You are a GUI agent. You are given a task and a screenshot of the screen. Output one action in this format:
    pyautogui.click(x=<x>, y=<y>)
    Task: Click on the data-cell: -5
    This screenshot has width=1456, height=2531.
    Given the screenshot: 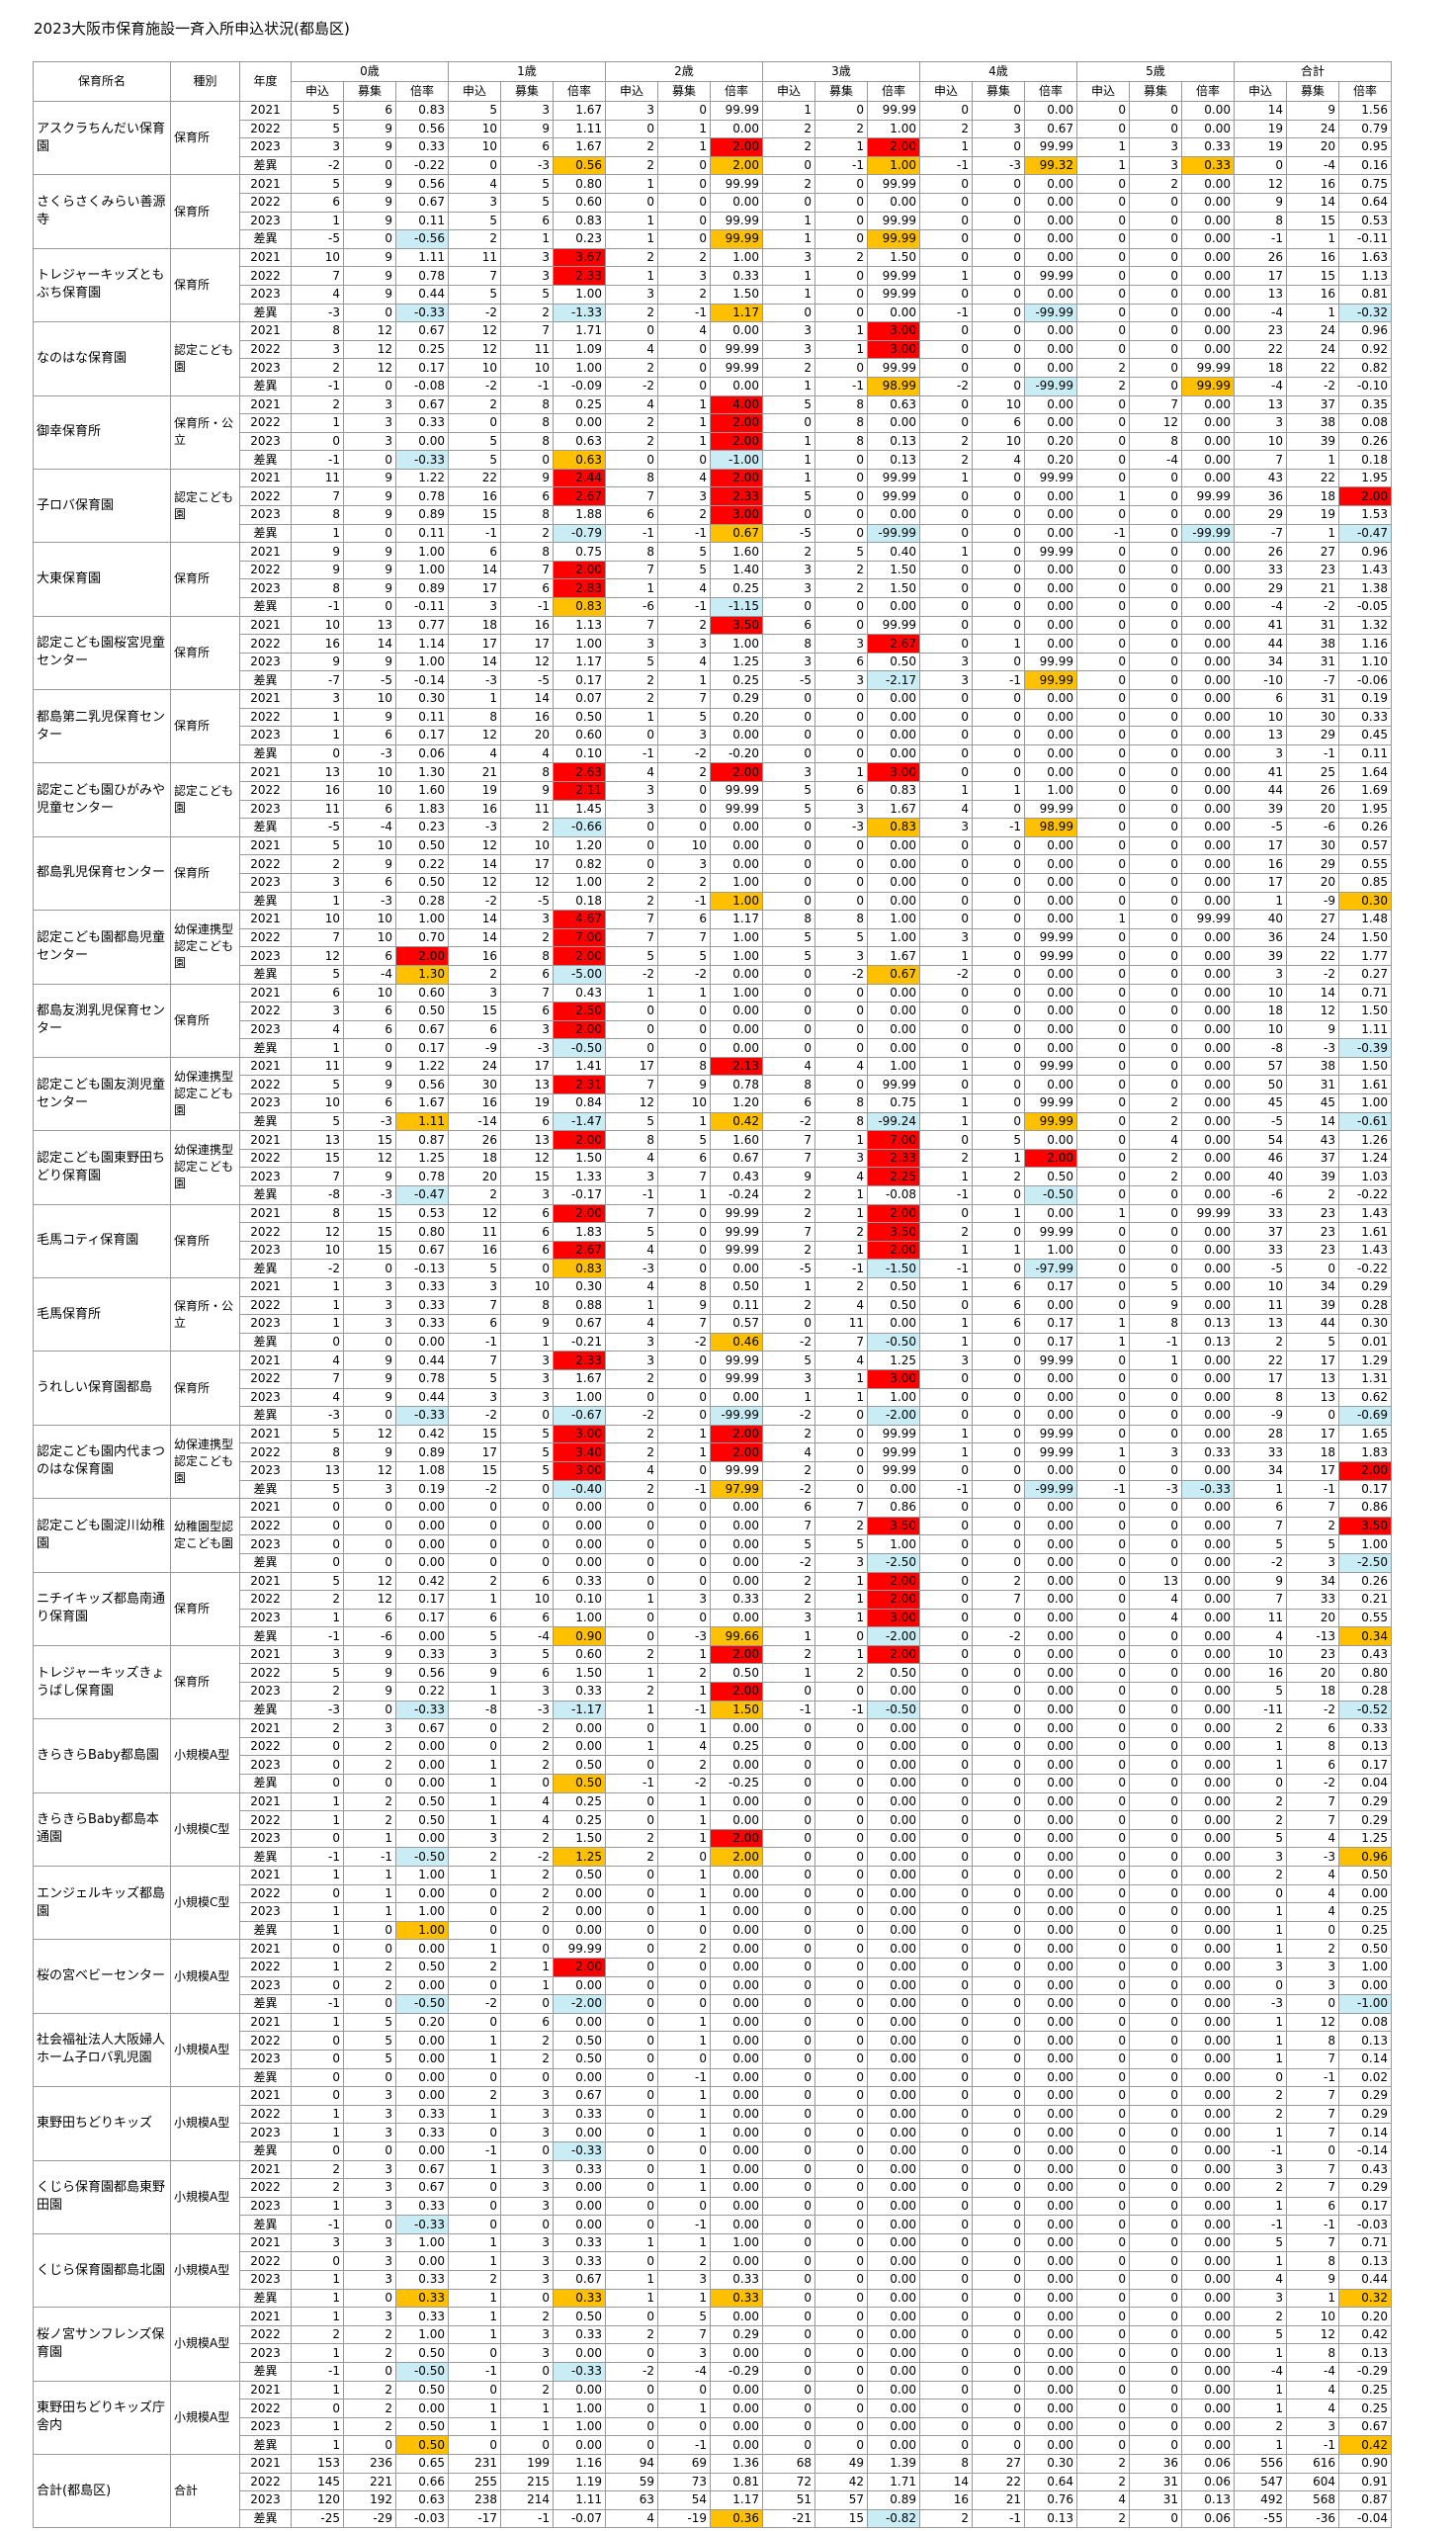 What is the action you would take?
    pyautogui.click(x=788, y=533)
    